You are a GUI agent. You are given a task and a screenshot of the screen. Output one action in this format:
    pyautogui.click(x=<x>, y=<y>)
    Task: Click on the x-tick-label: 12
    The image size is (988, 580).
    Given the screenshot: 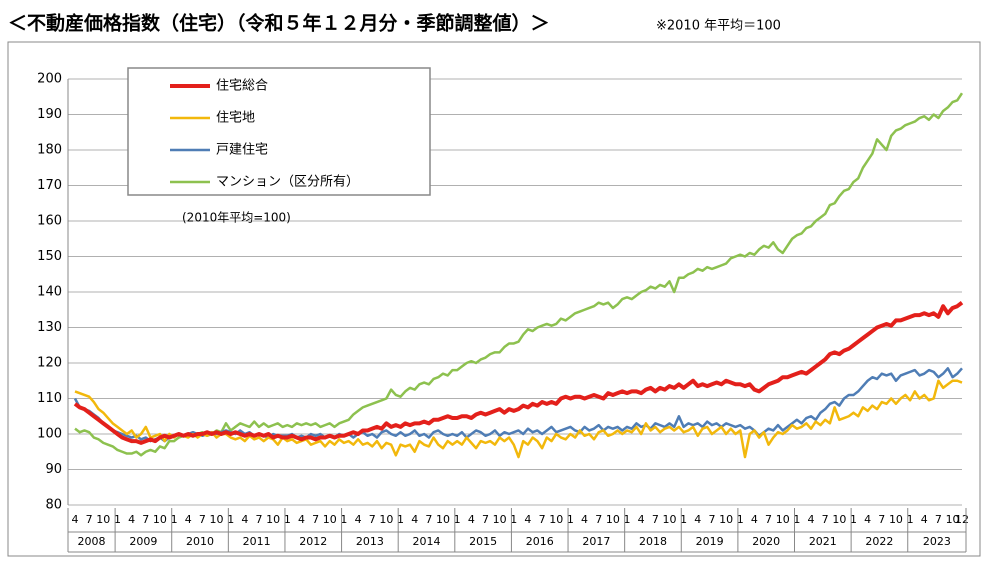 What is the action you would take?
    pyautogui.click(x=962, y=519)
    